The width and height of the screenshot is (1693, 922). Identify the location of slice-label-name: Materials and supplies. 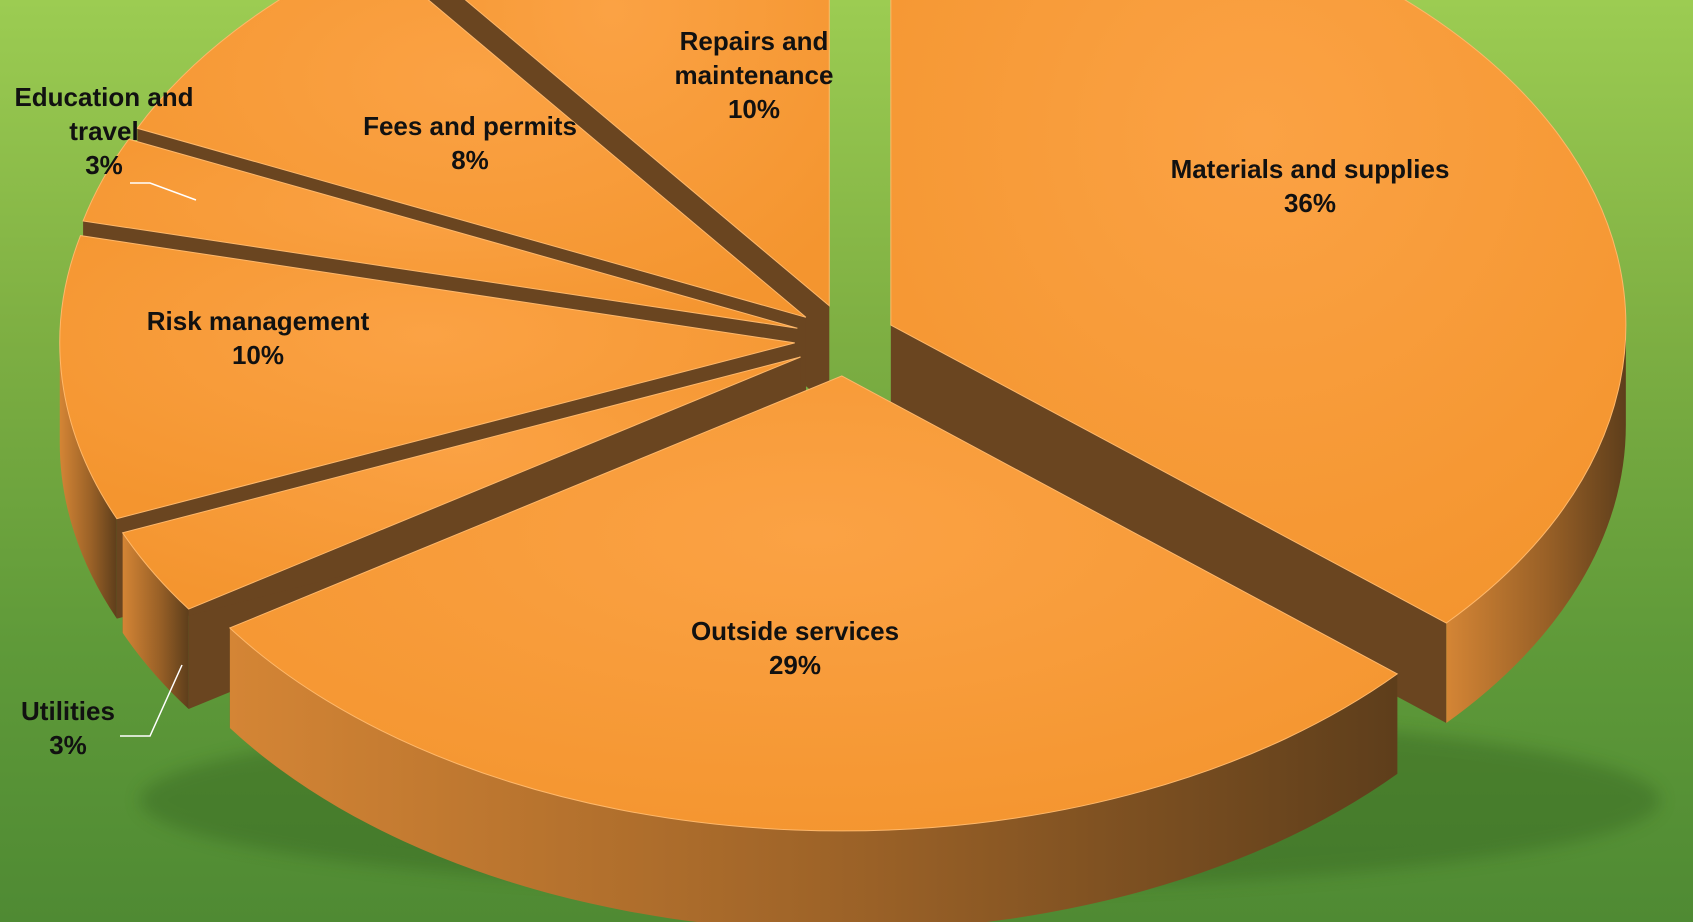
(1310, 169).